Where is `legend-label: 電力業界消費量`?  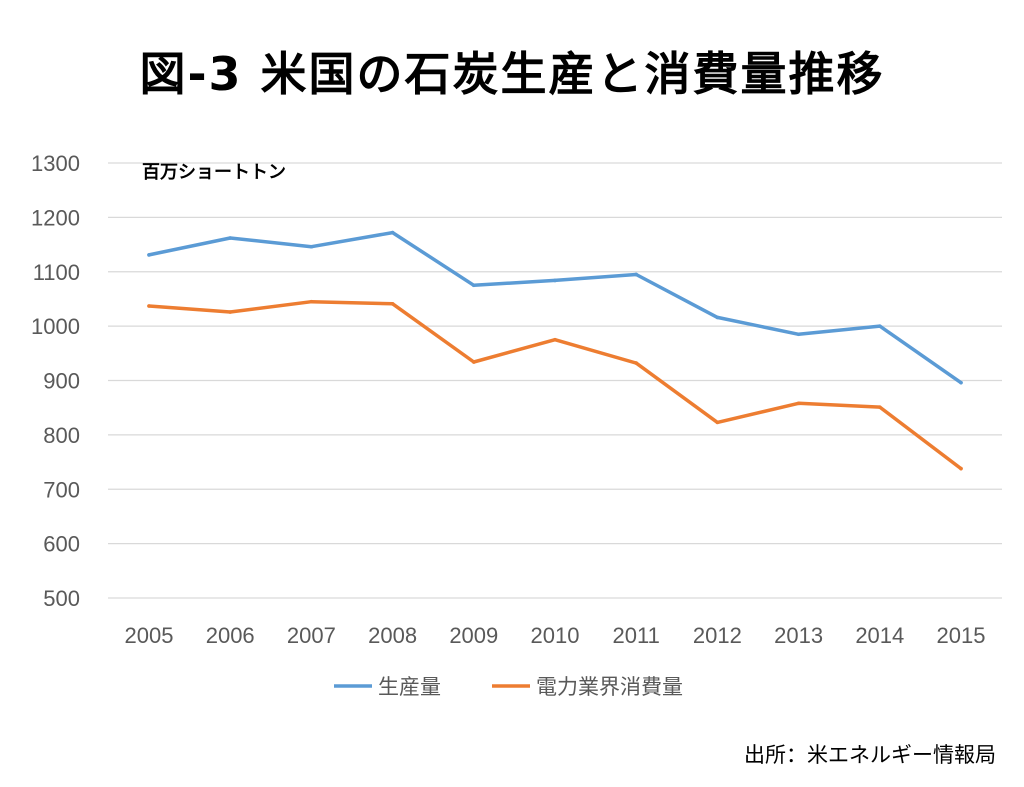 legend-label: 電力業界消費量 is located at coordinates (609, 687).